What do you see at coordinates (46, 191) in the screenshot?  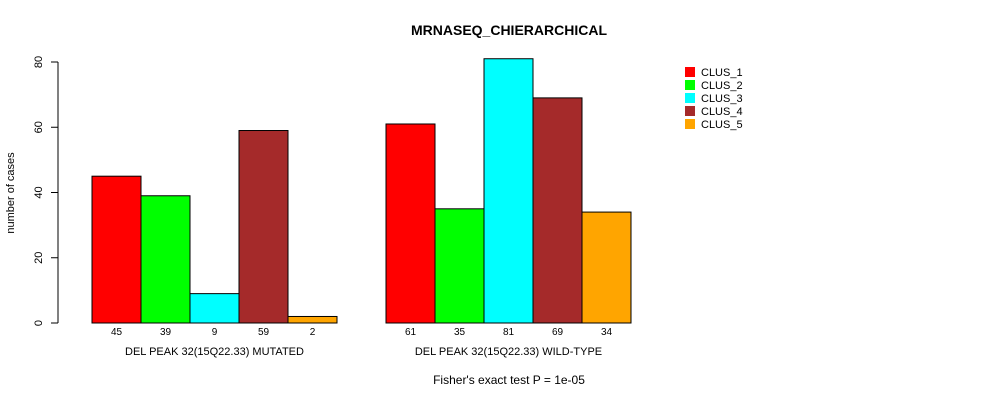 I see `y-axis: 0 20 40 60 80` at bounding box center [46, 191].